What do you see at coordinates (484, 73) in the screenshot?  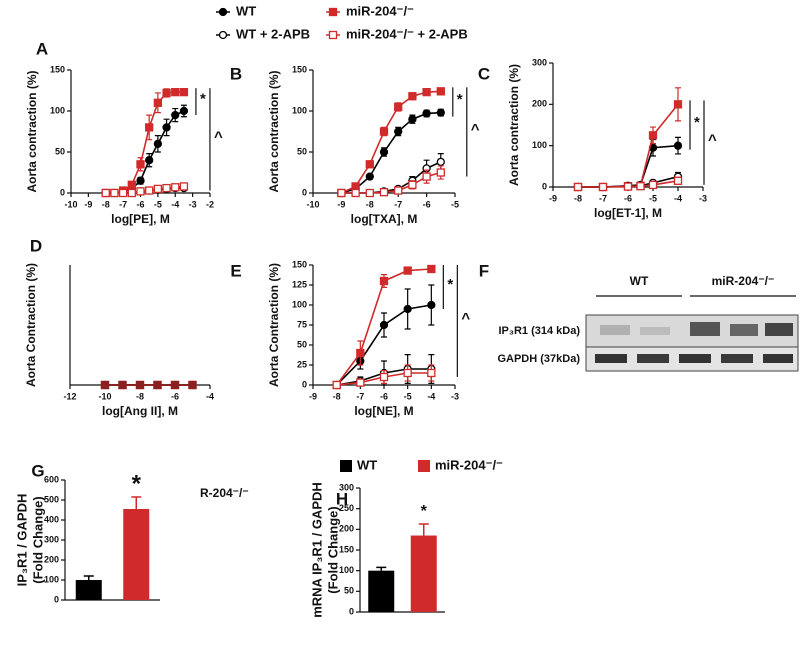 I see `panel-letter: C` at bounding box center [484, 73].